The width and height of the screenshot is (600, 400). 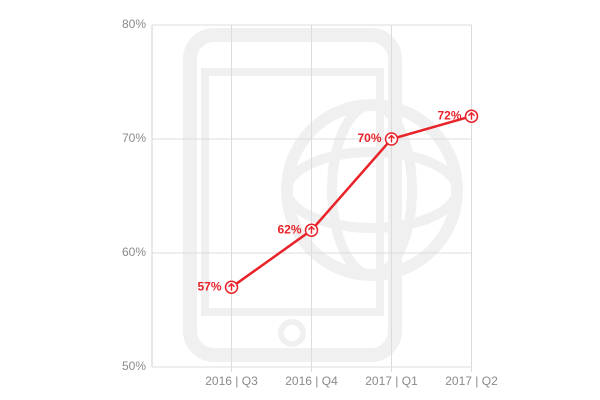 What do you see at coordinates (471, 381) in the screenshot?
I see `x-tick-label: 2017 | Q2` at bounding box center [471, 381].